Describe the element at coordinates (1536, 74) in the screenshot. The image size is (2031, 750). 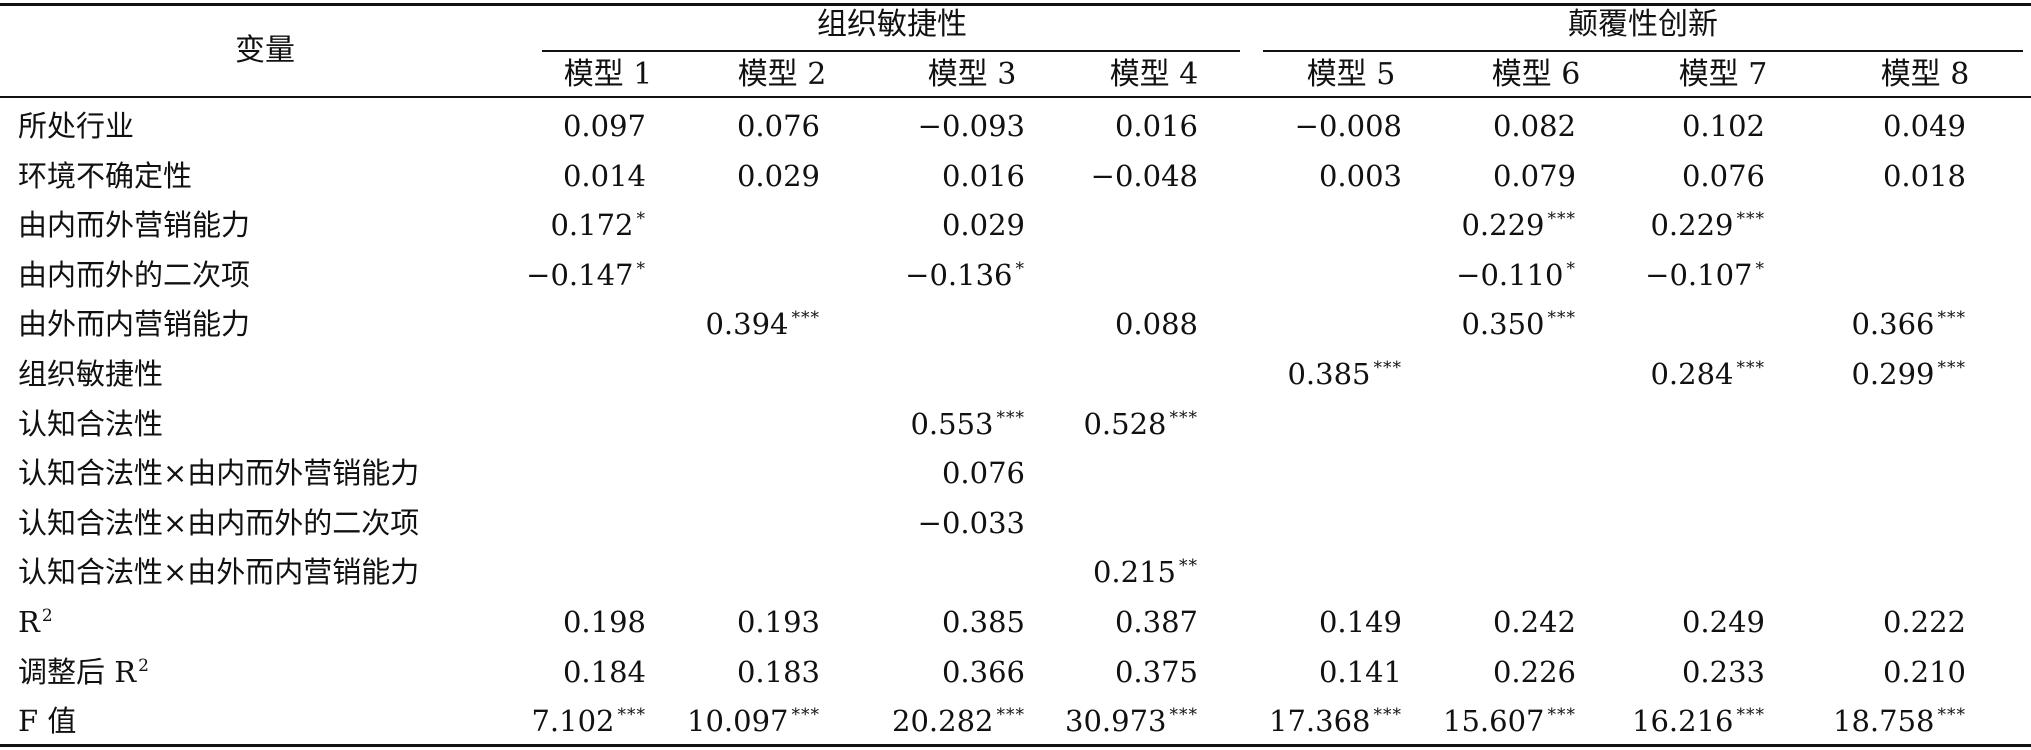
I see `model-header: 模型 6` at that location.